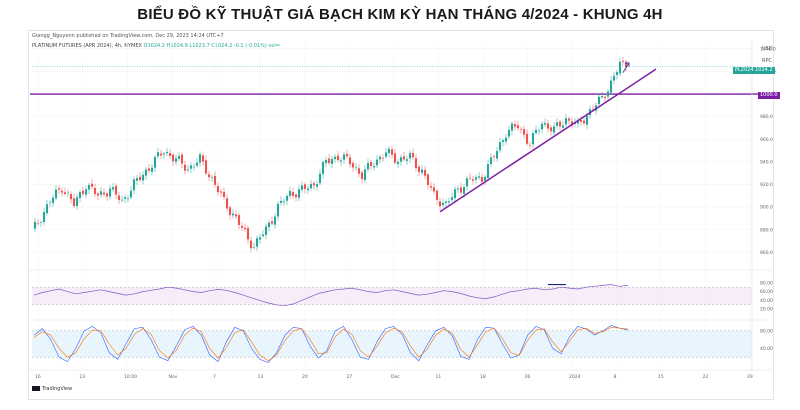  Describe the element at coordinates (626, 67) in the screenshot. I see `arrow-up-icon` at that location.